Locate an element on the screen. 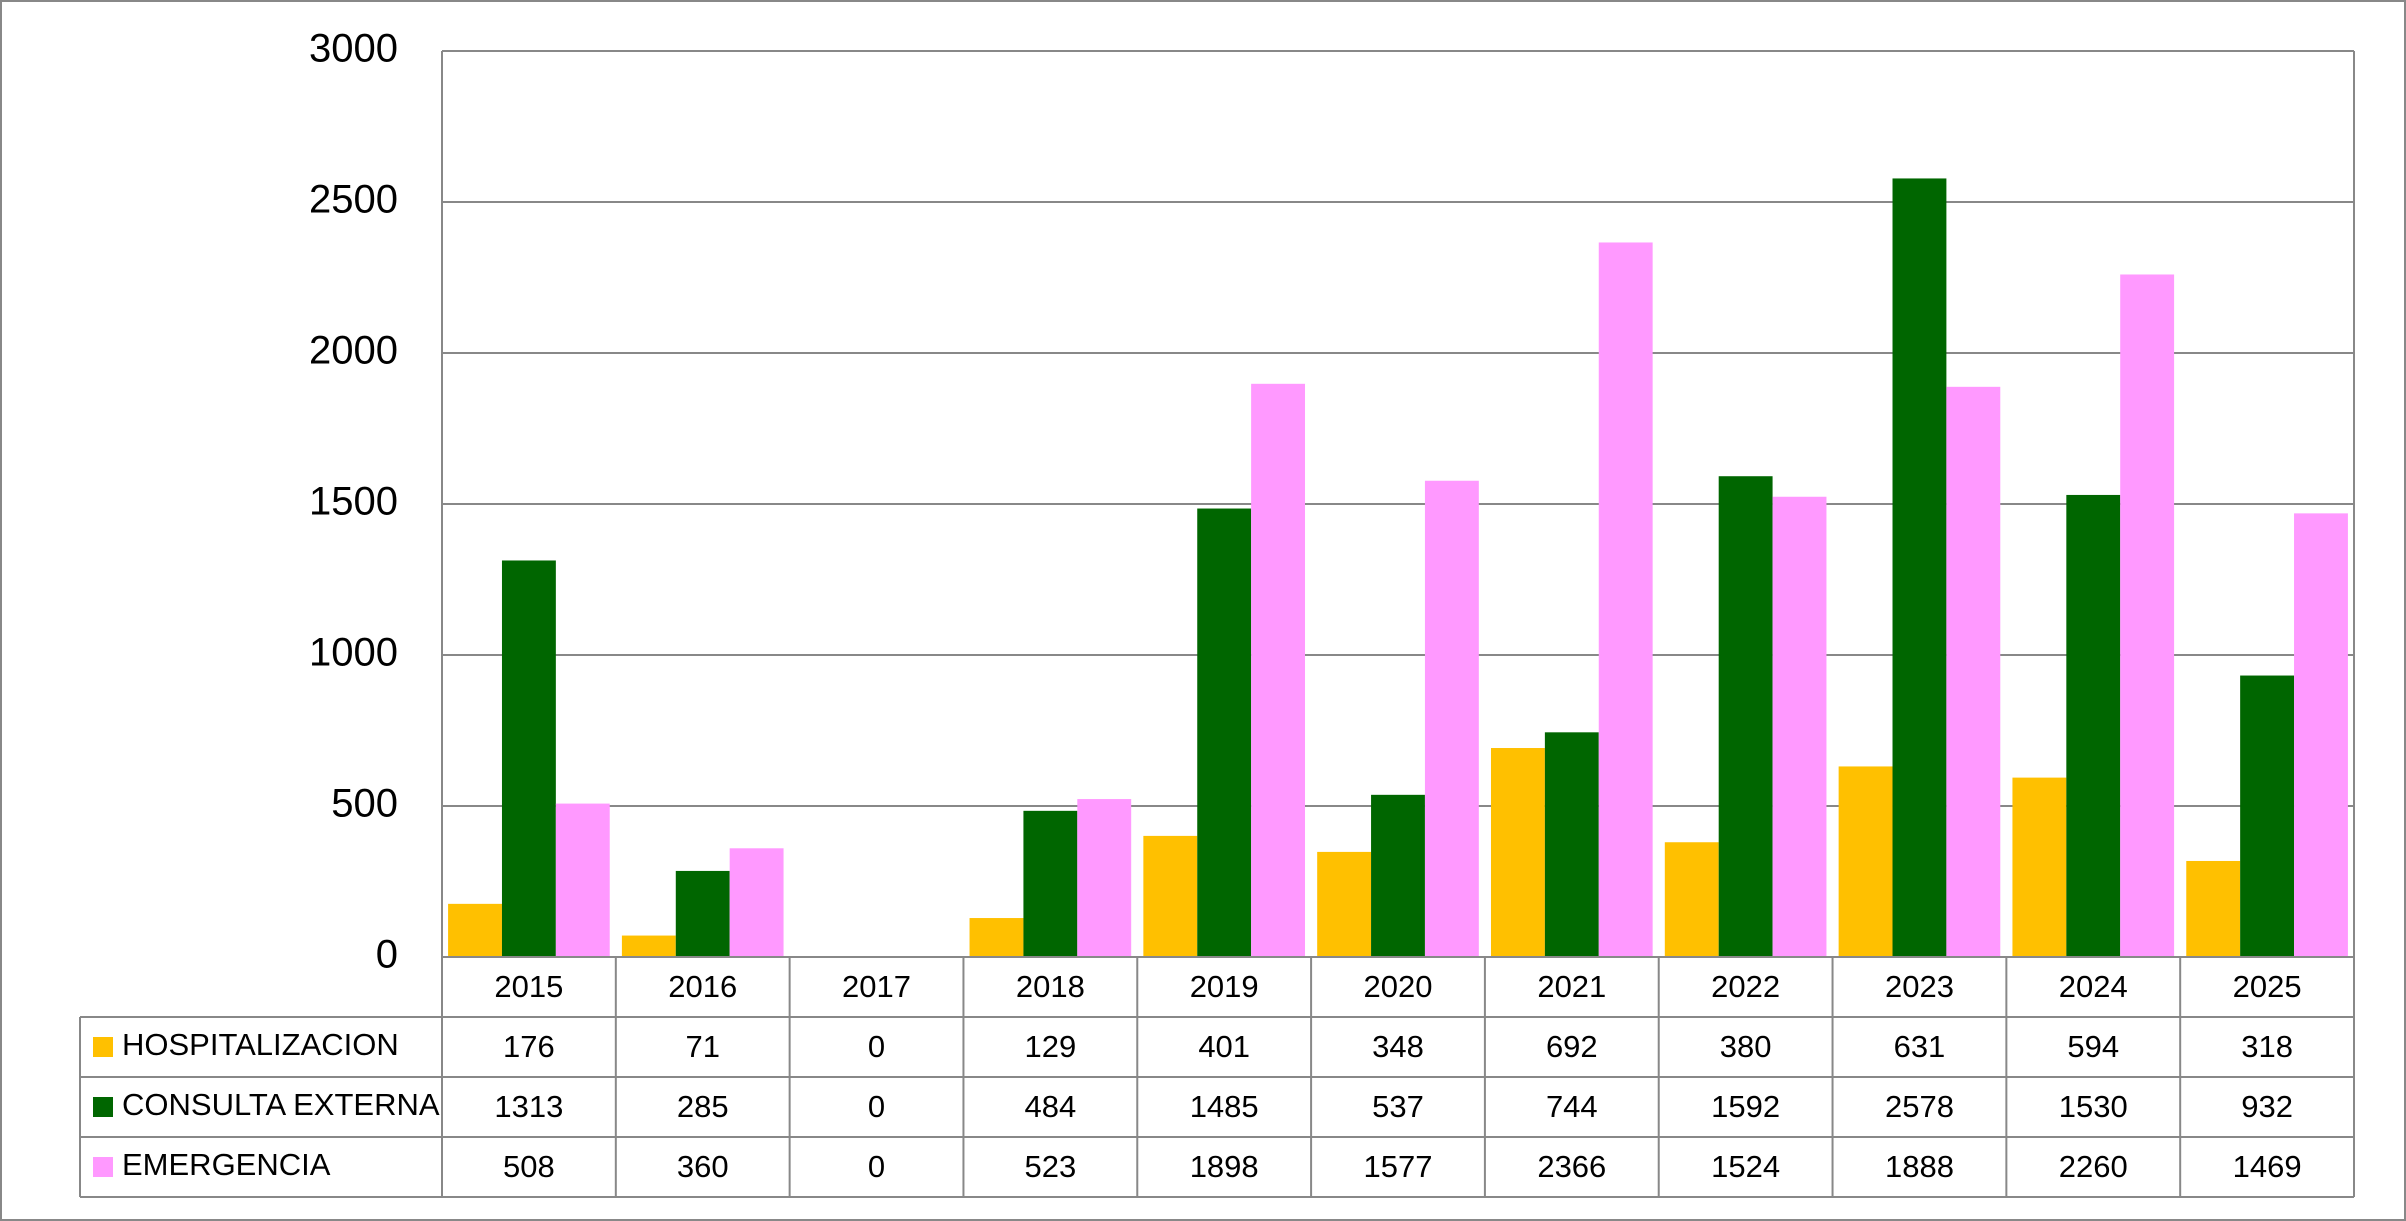 The width and height of the screenshot is (2406, 1221). x-tick-label: 2016 is located at coordinates (702, 986).